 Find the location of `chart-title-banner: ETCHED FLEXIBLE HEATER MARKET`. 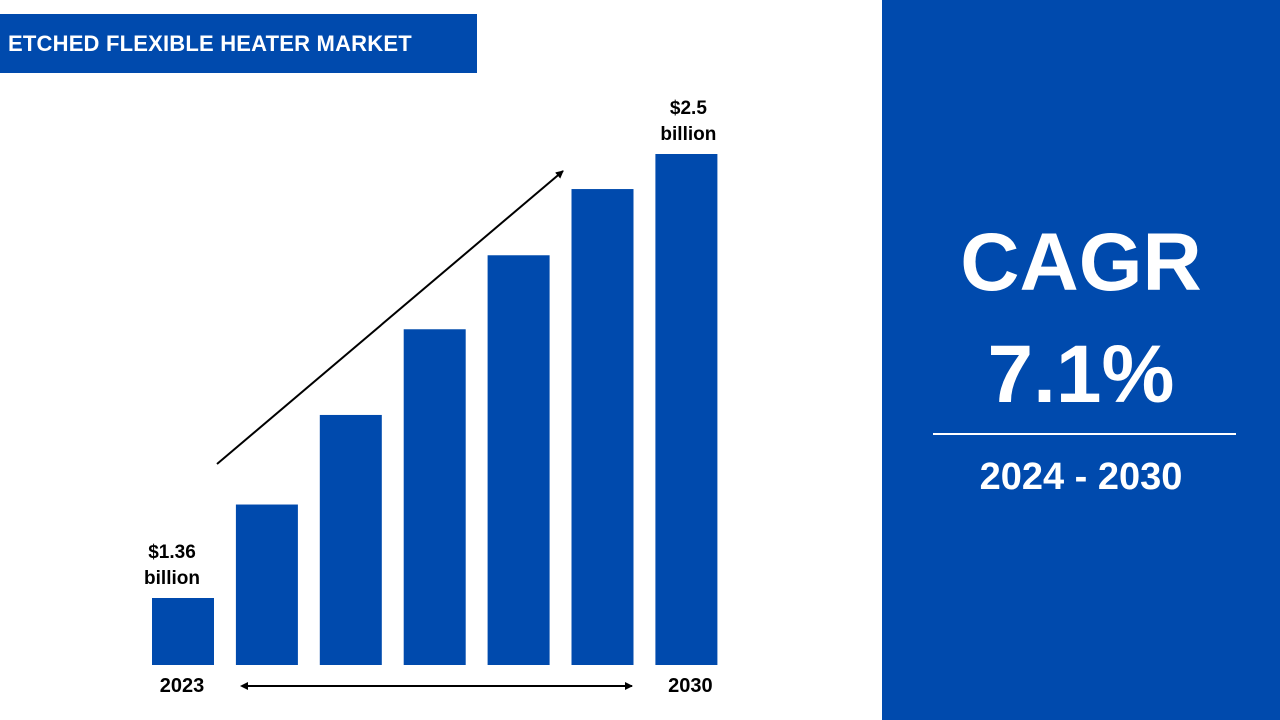

chart-title-banner: ETCHED FLEXIBLE HEATER MARKET is located at coordinates (238, 43).